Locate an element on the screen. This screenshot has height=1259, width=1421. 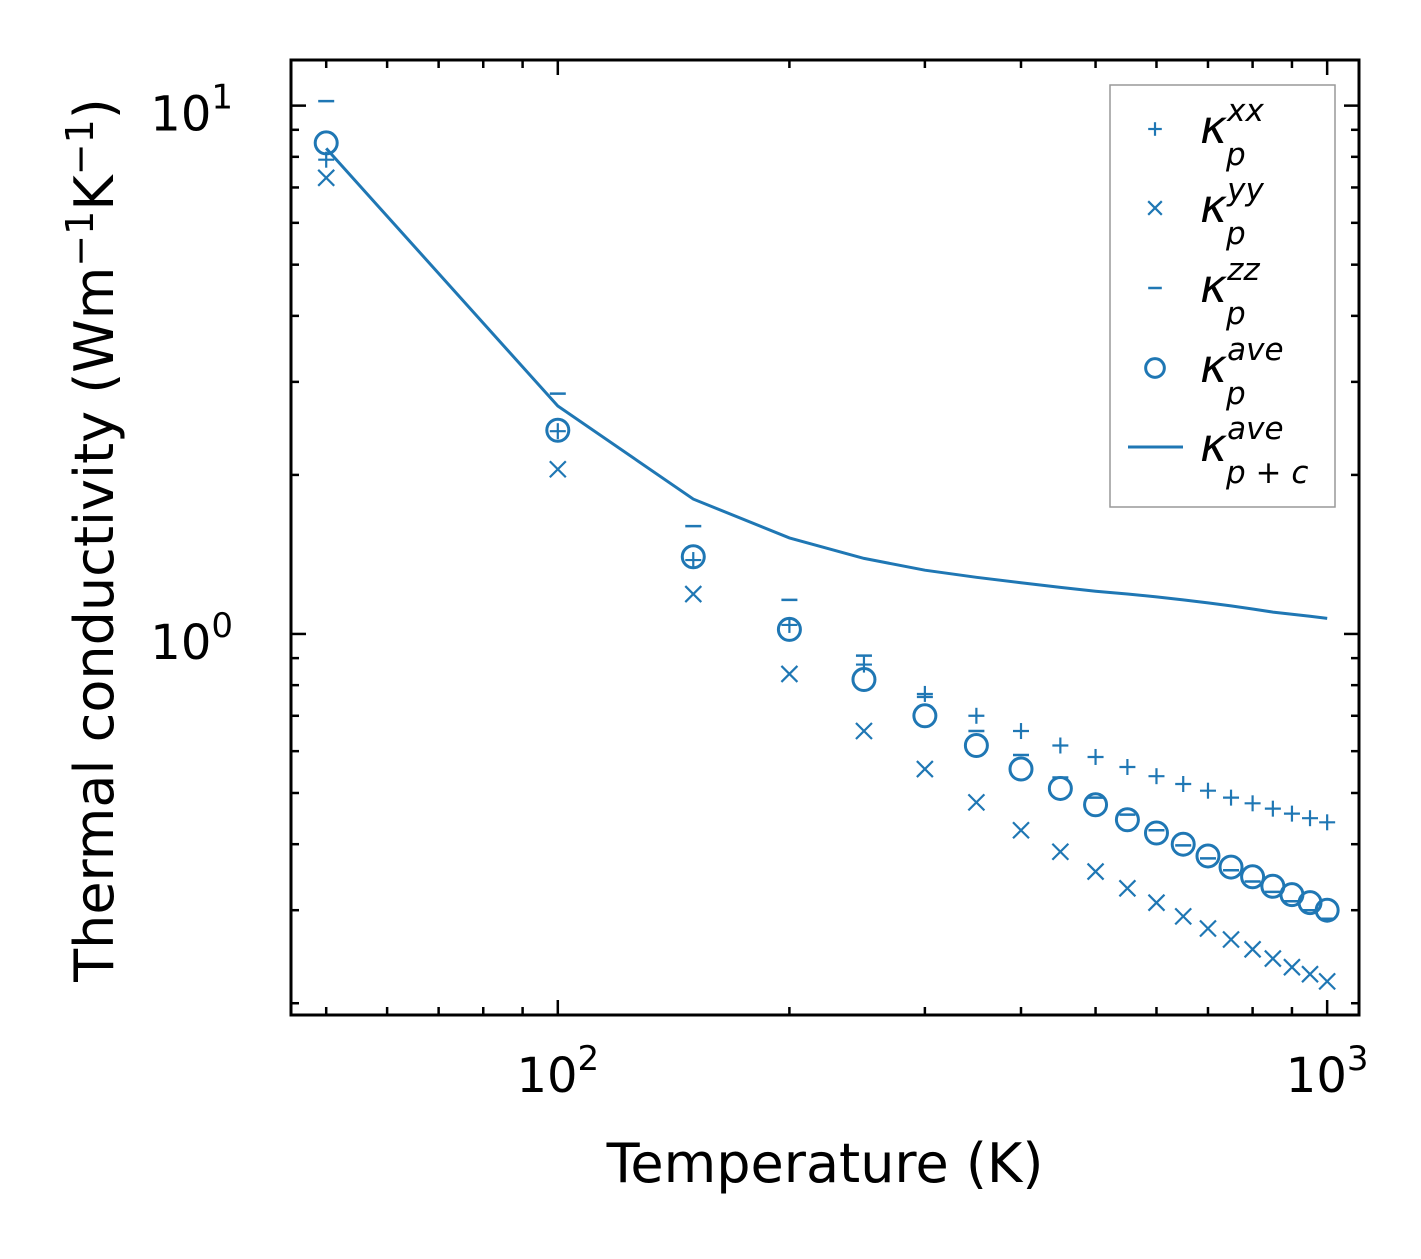
y-tick-label-10: 101 is located at coordinates (191, 110).